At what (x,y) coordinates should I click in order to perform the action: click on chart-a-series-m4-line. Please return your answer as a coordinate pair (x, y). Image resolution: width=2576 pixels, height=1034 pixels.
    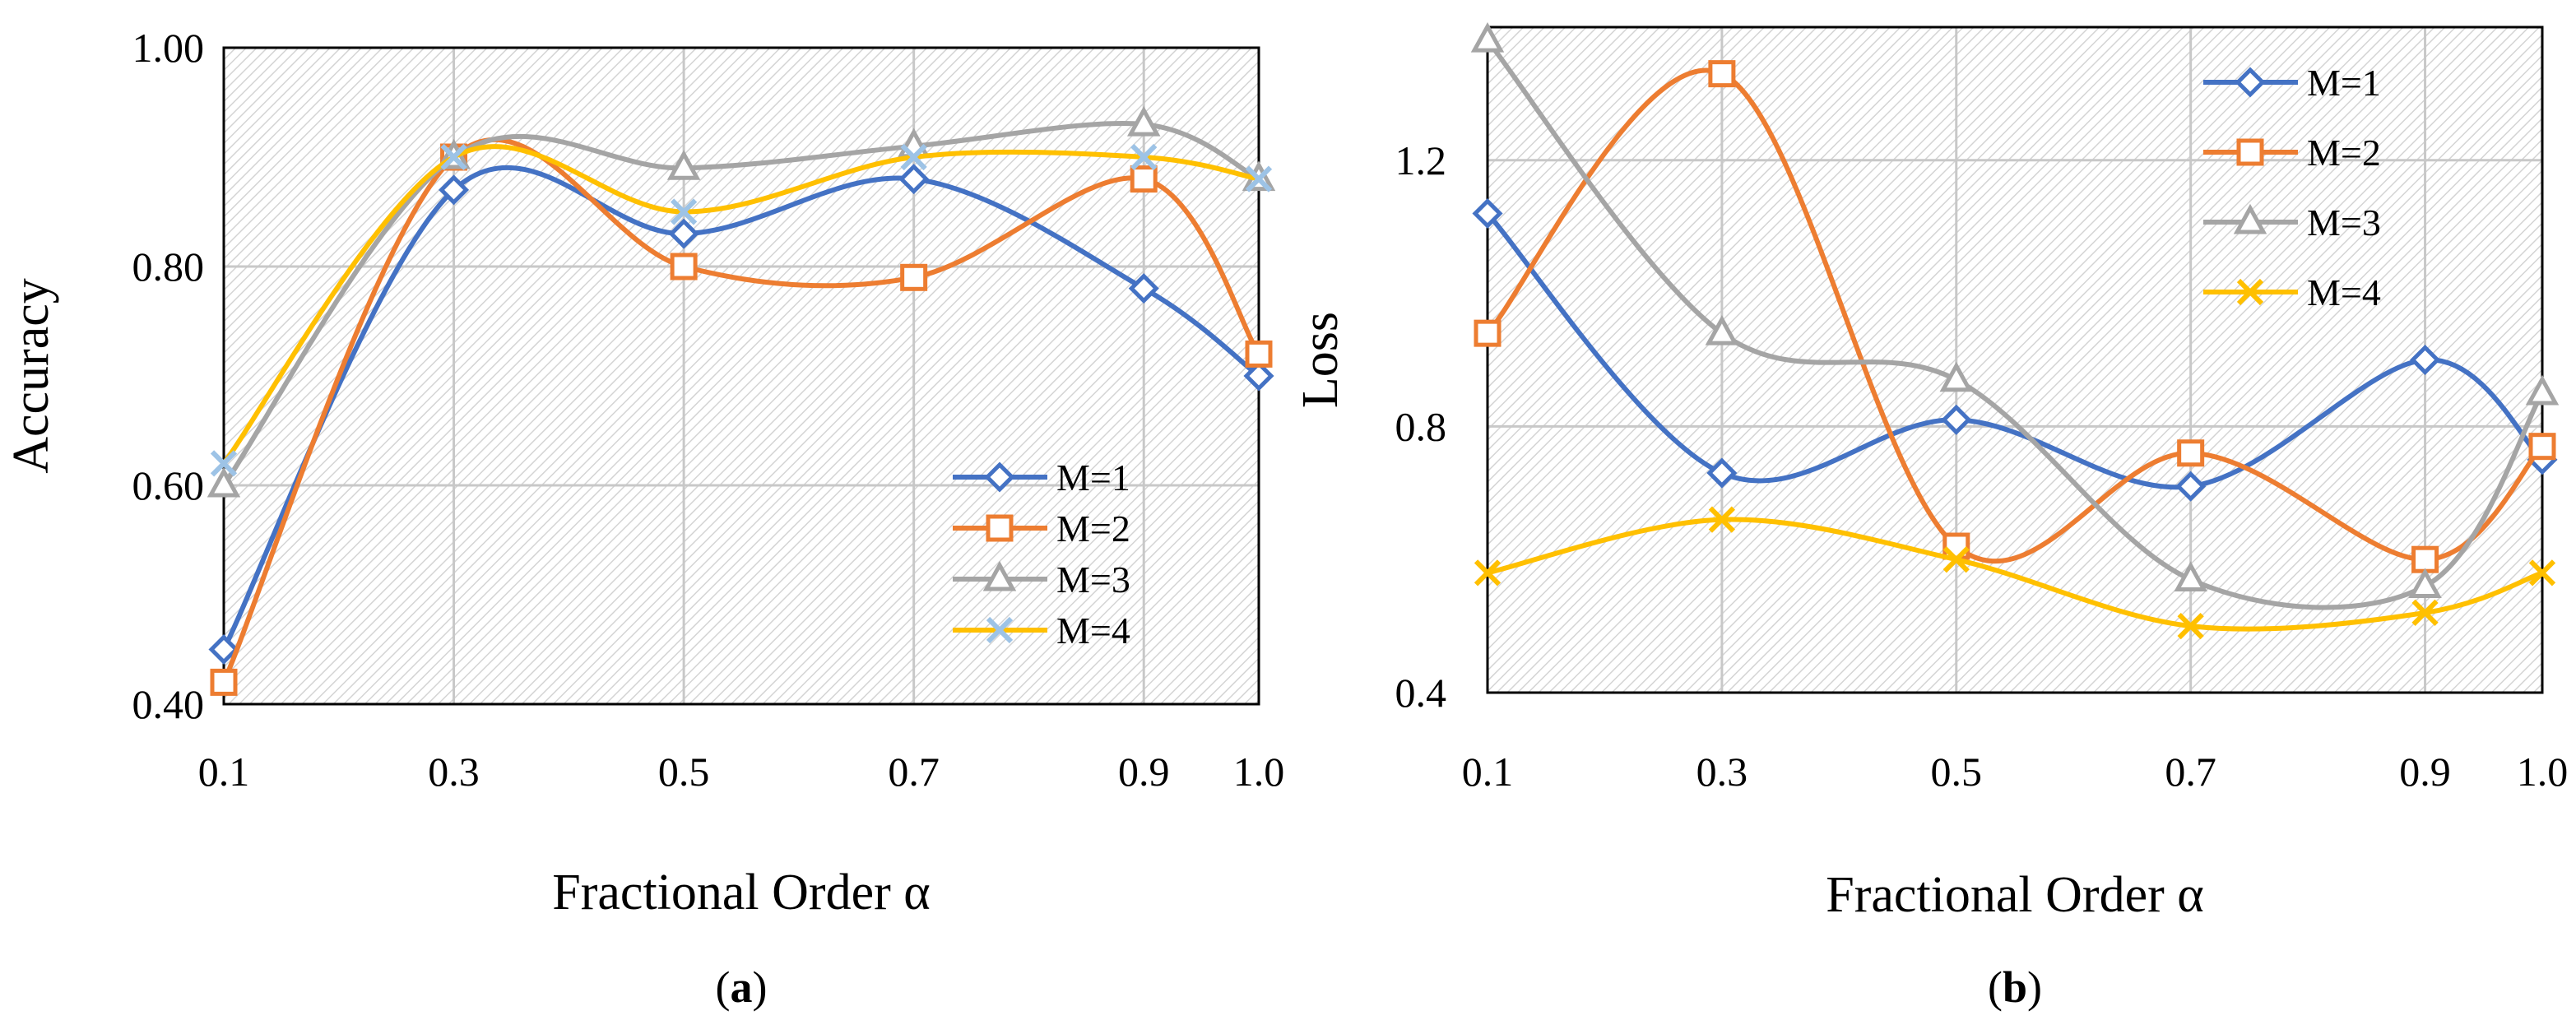
    Looking at the image, I should click on (740, 305).